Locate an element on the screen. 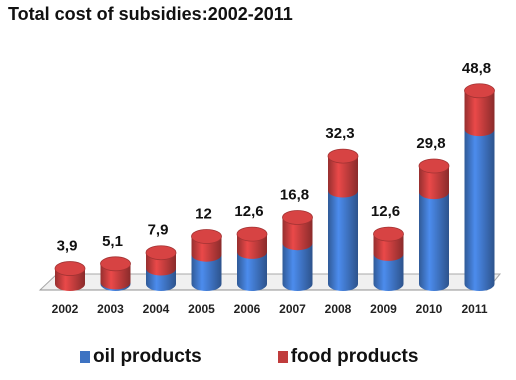  value-label-2009: 12,6 is located at coordinates (385, 211).